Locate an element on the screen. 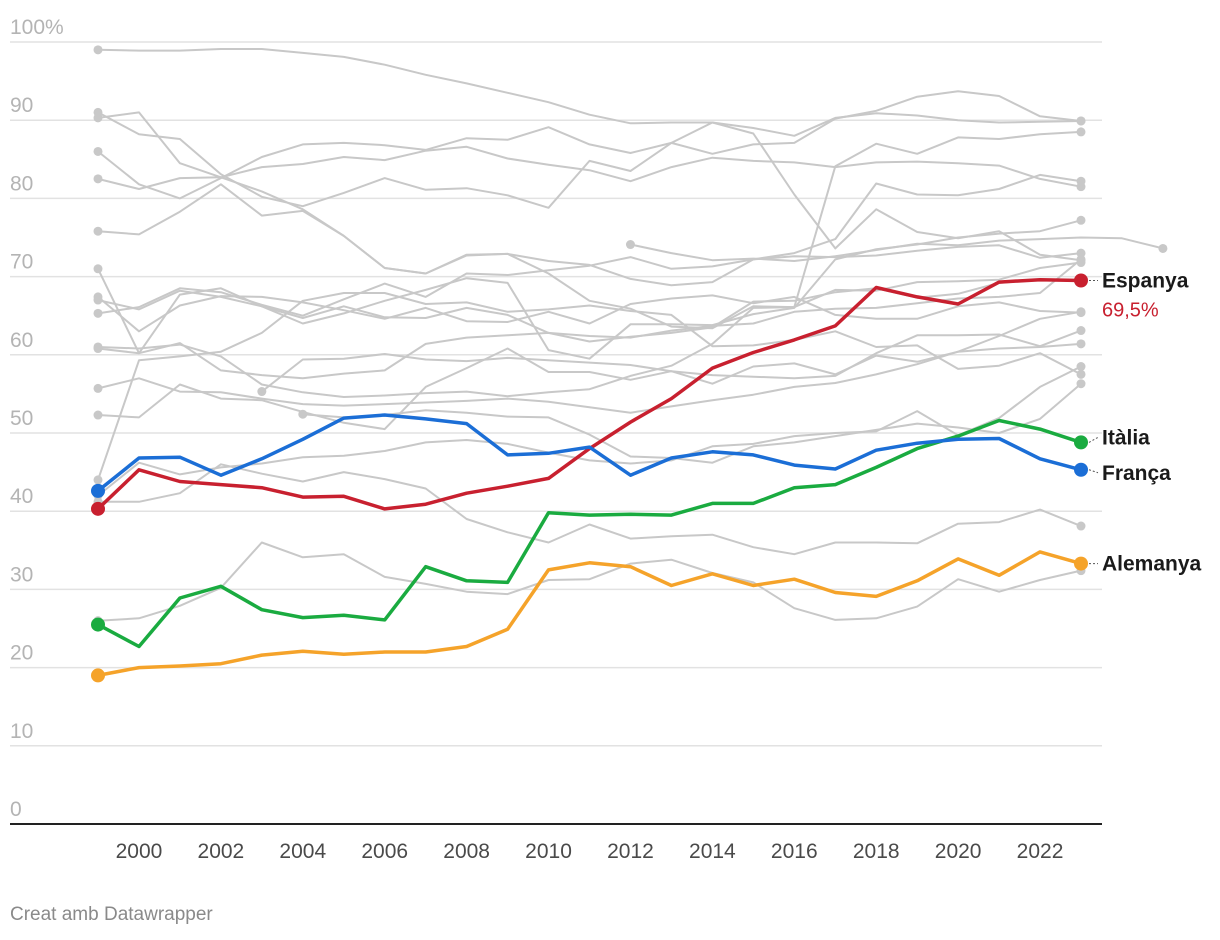  y-axis-ticks: 0 10 20 30 40 50 60 70 80 90 100% is located at coordinates (37, 418).